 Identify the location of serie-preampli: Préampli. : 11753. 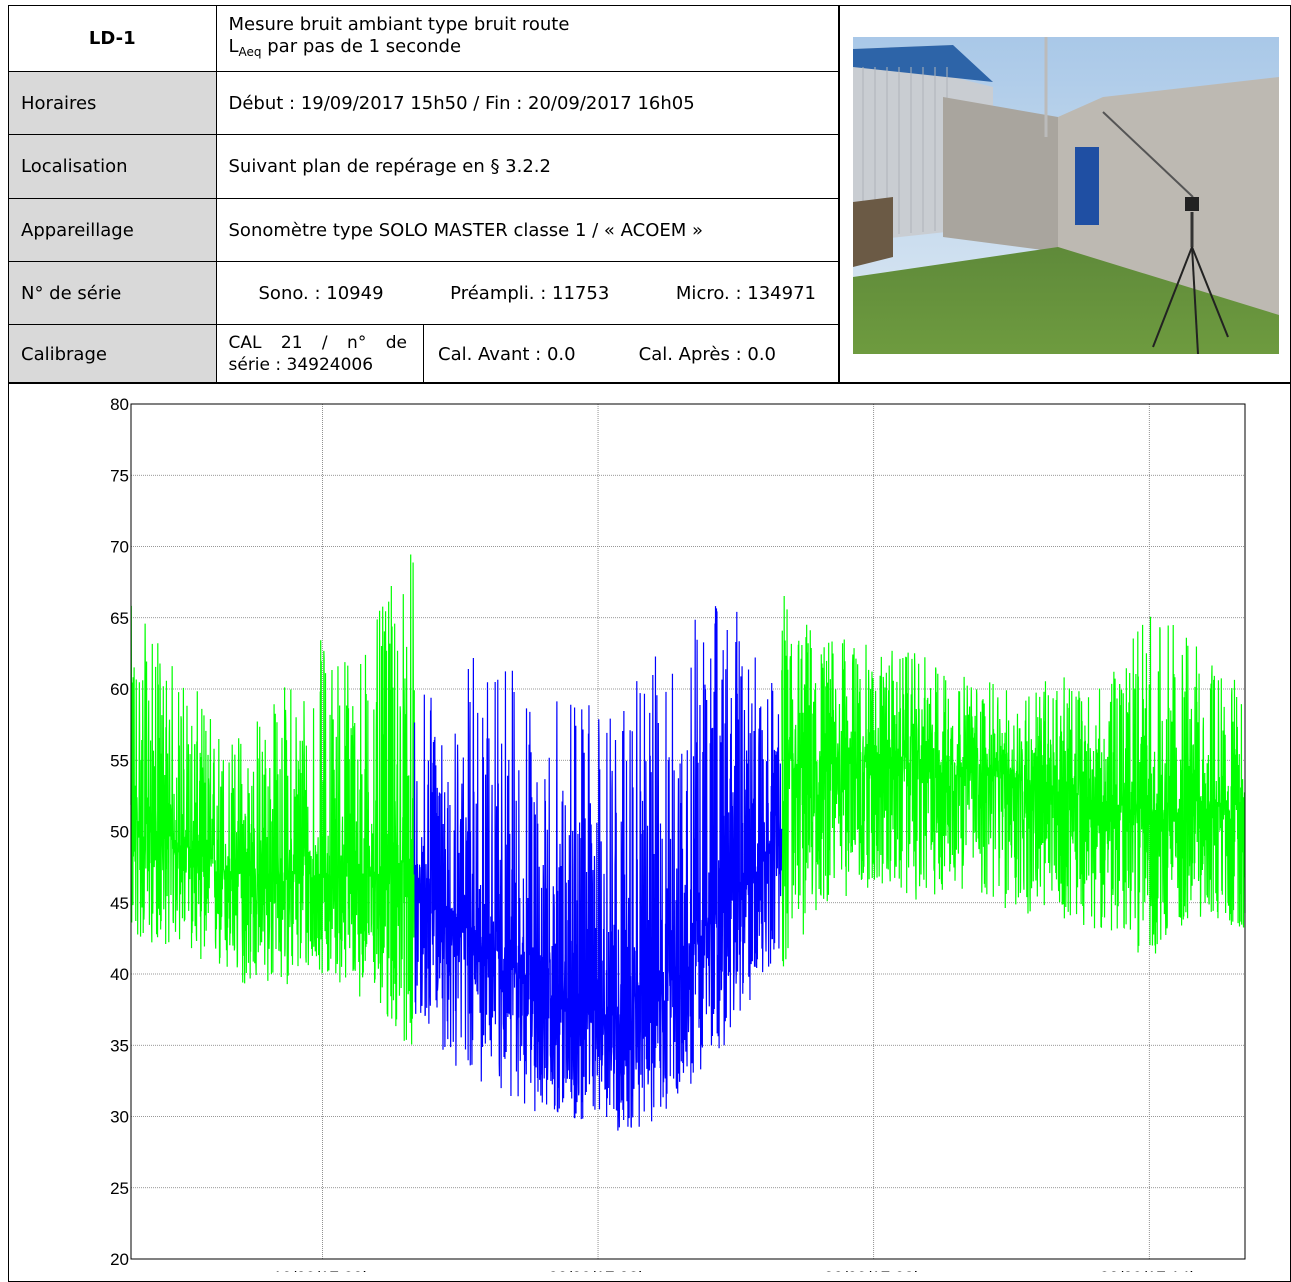
(530, 293).